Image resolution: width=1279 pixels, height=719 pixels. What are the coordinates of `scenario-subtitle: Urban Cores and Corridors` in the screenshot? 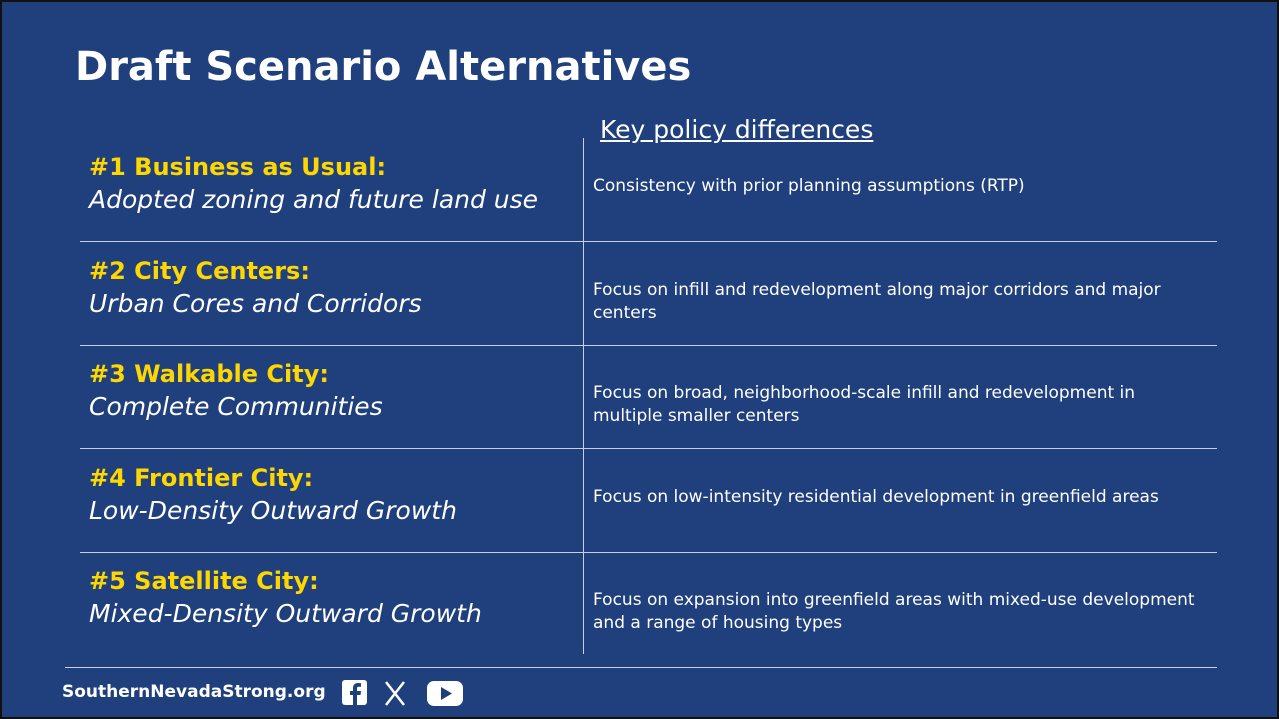 It's located at (255, 303).